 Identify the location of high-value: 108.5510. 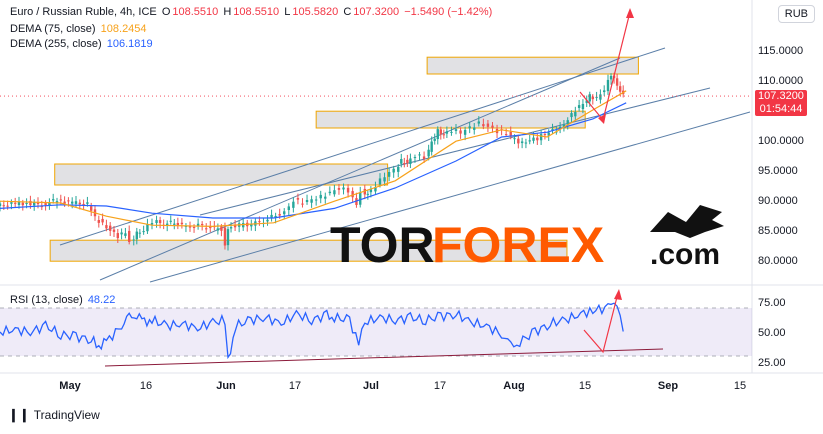
(256, 12).